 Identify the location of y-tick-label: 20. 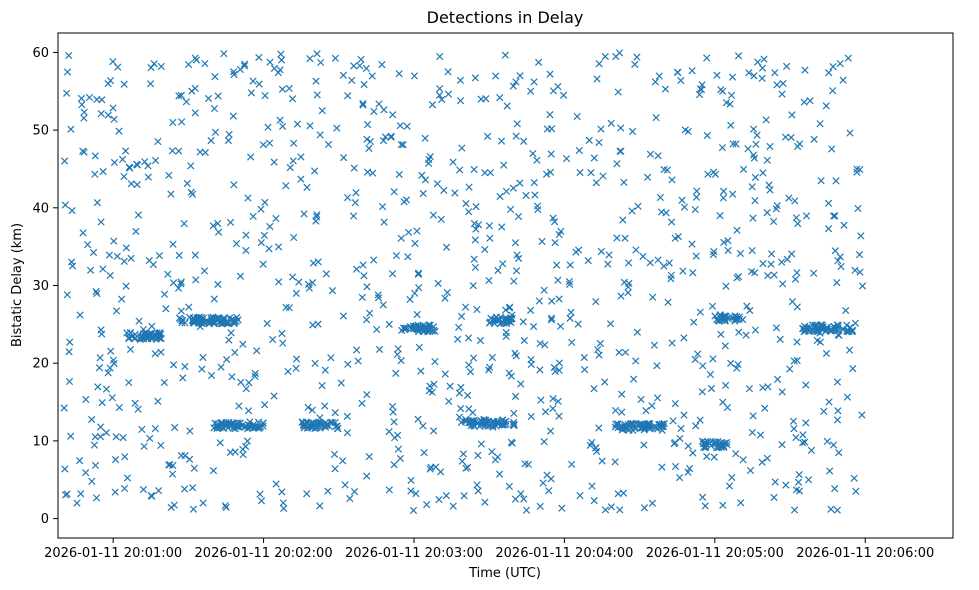
(40, 364).